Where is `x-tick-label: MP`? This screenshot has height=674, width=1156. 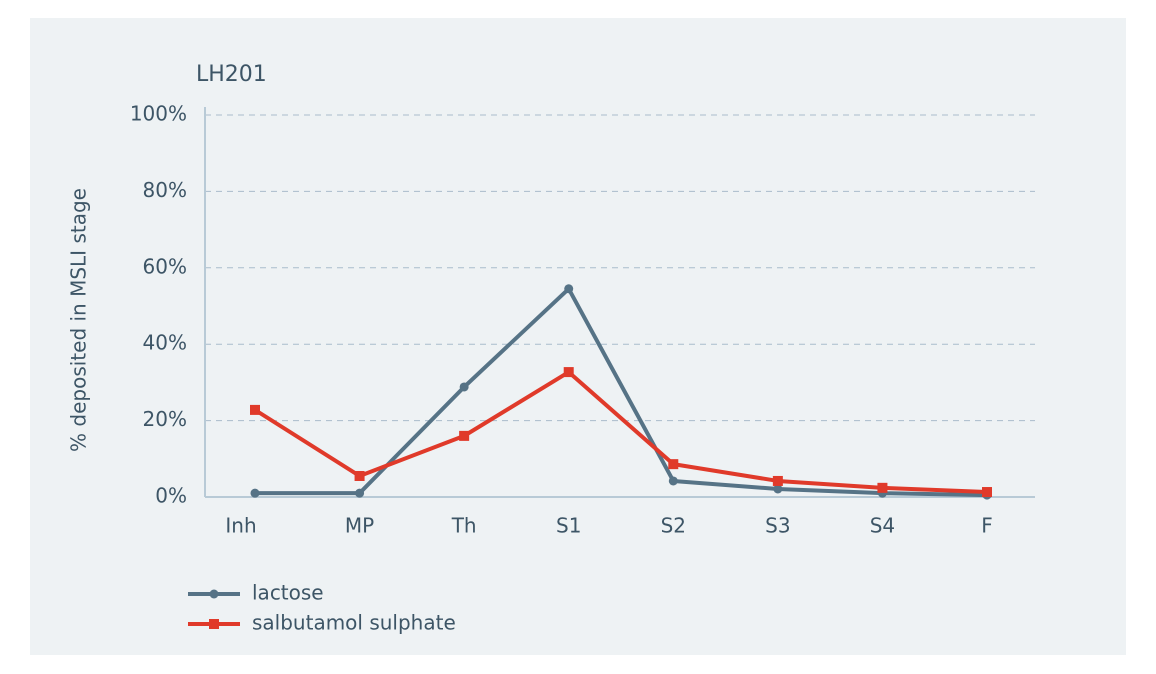 x-tick-label: MP is located at coordinates (359, 526).